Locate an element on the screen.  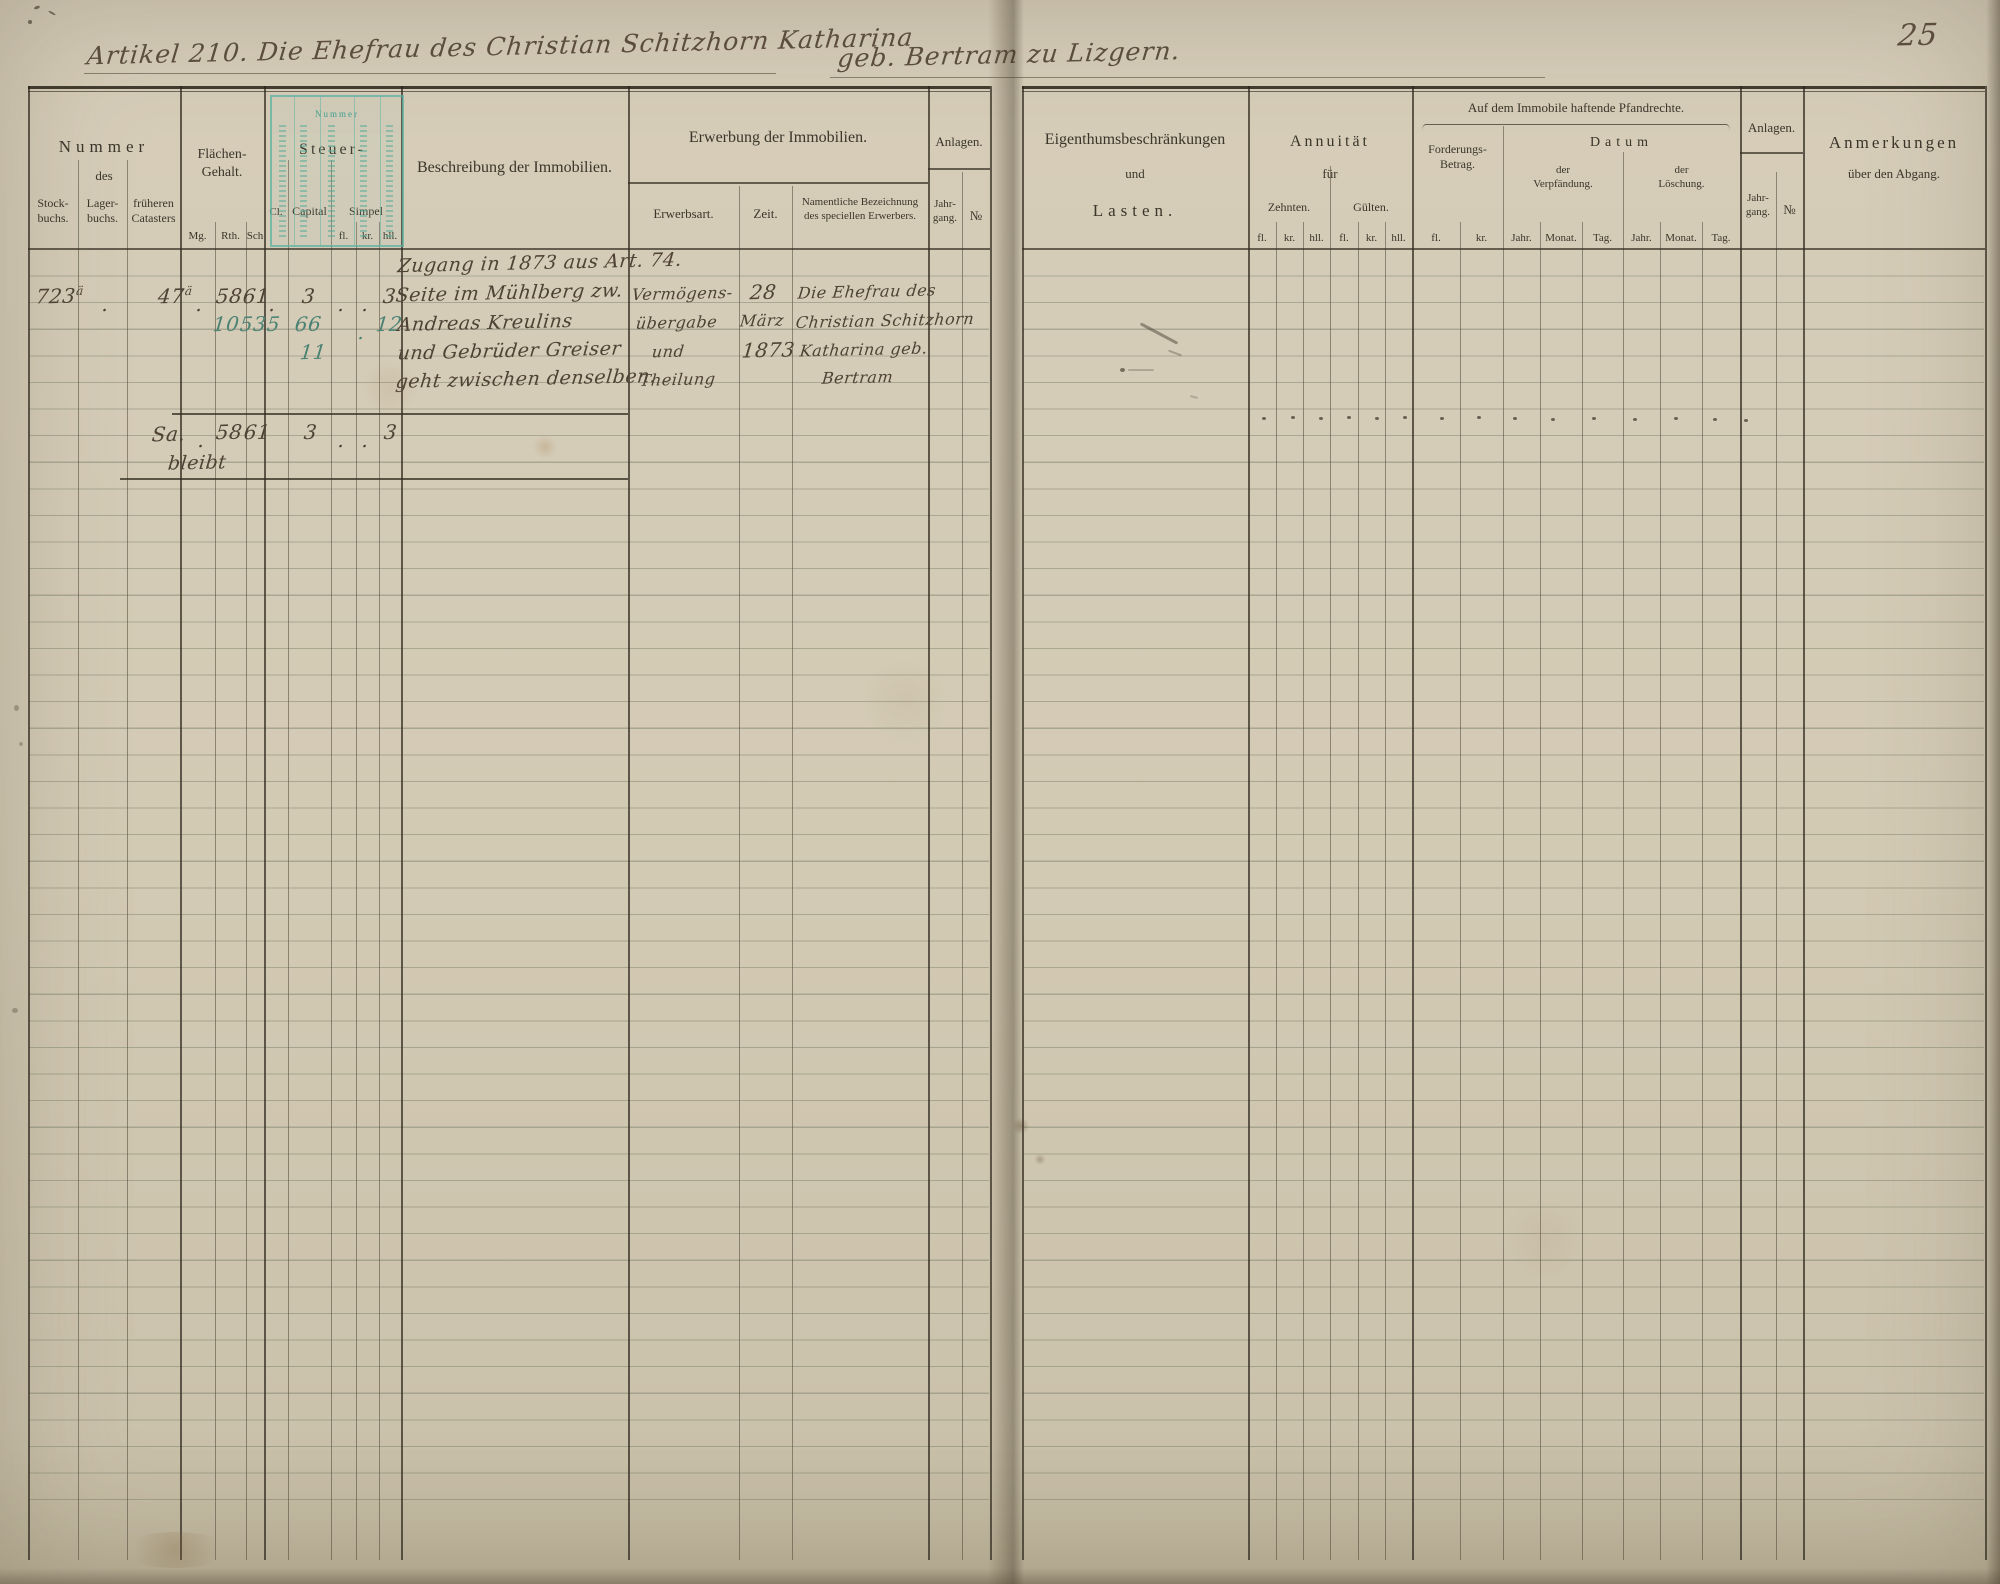
entry-green-capital: 66 is located at coordinates (308, 324).